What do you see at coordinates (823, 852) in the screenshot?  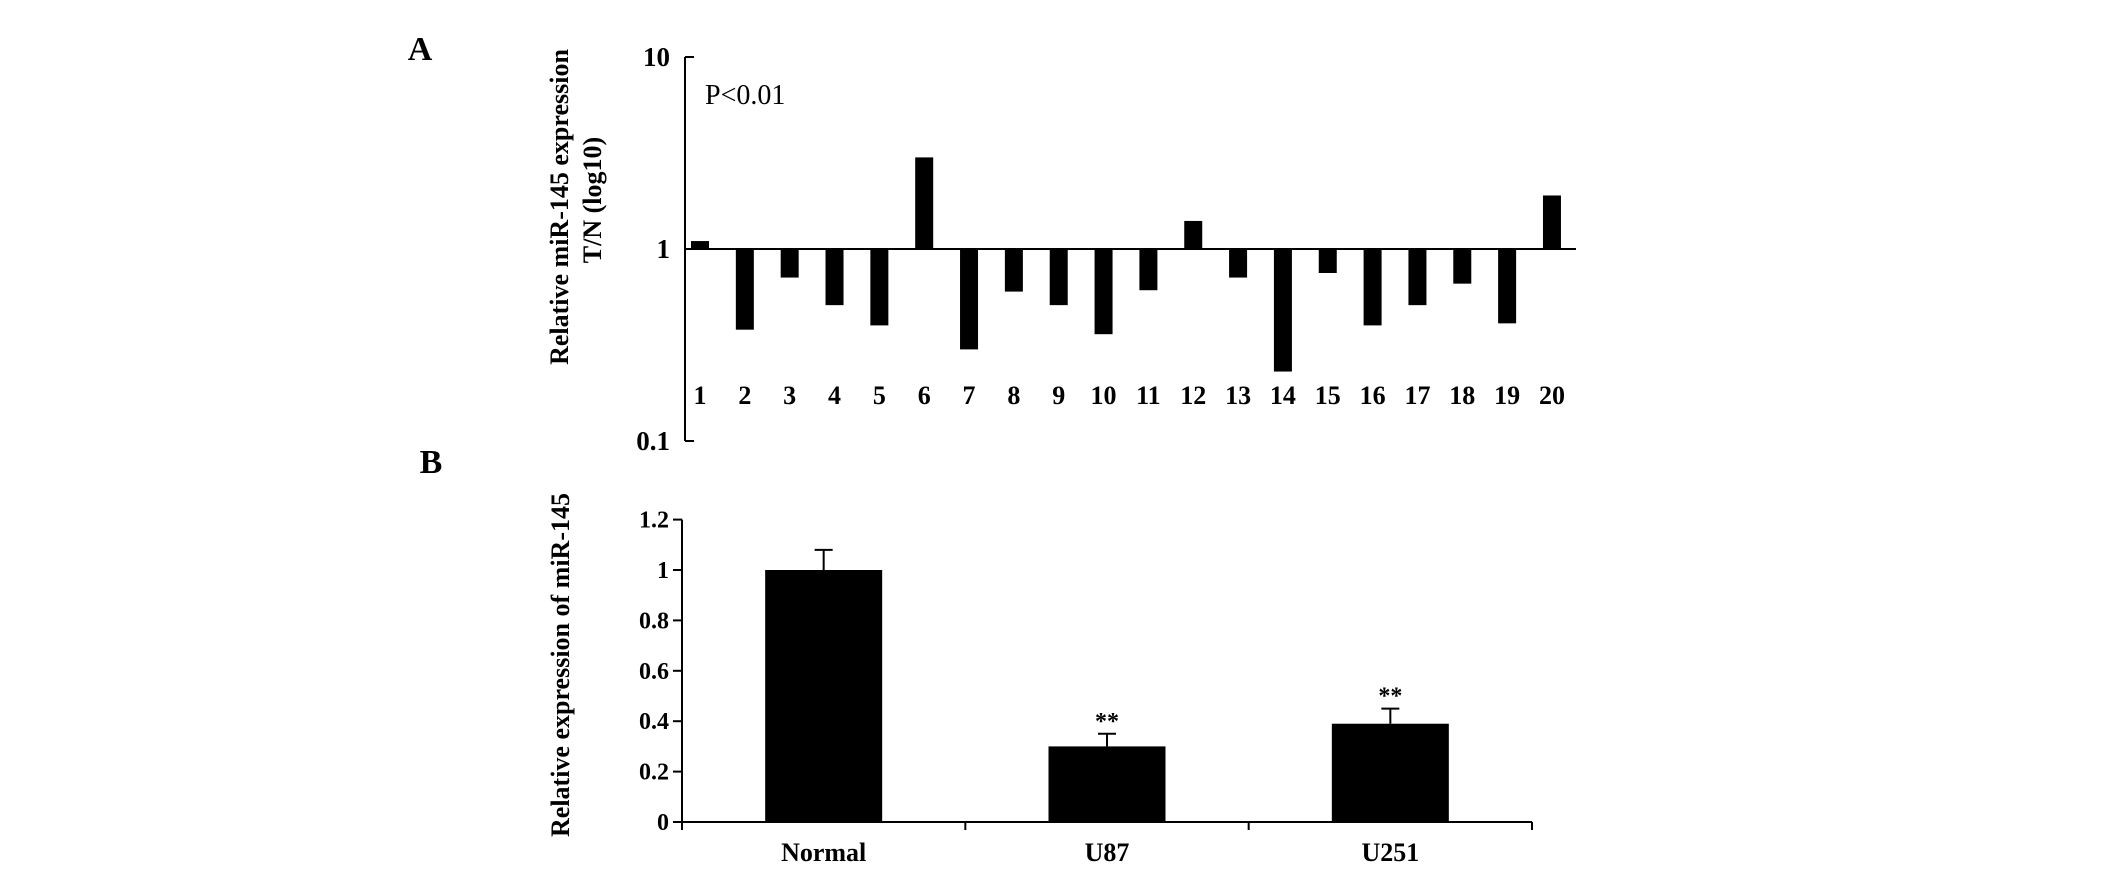 I see `panel-b-category-label-normal: Normal` at bounding box center [823, 852].